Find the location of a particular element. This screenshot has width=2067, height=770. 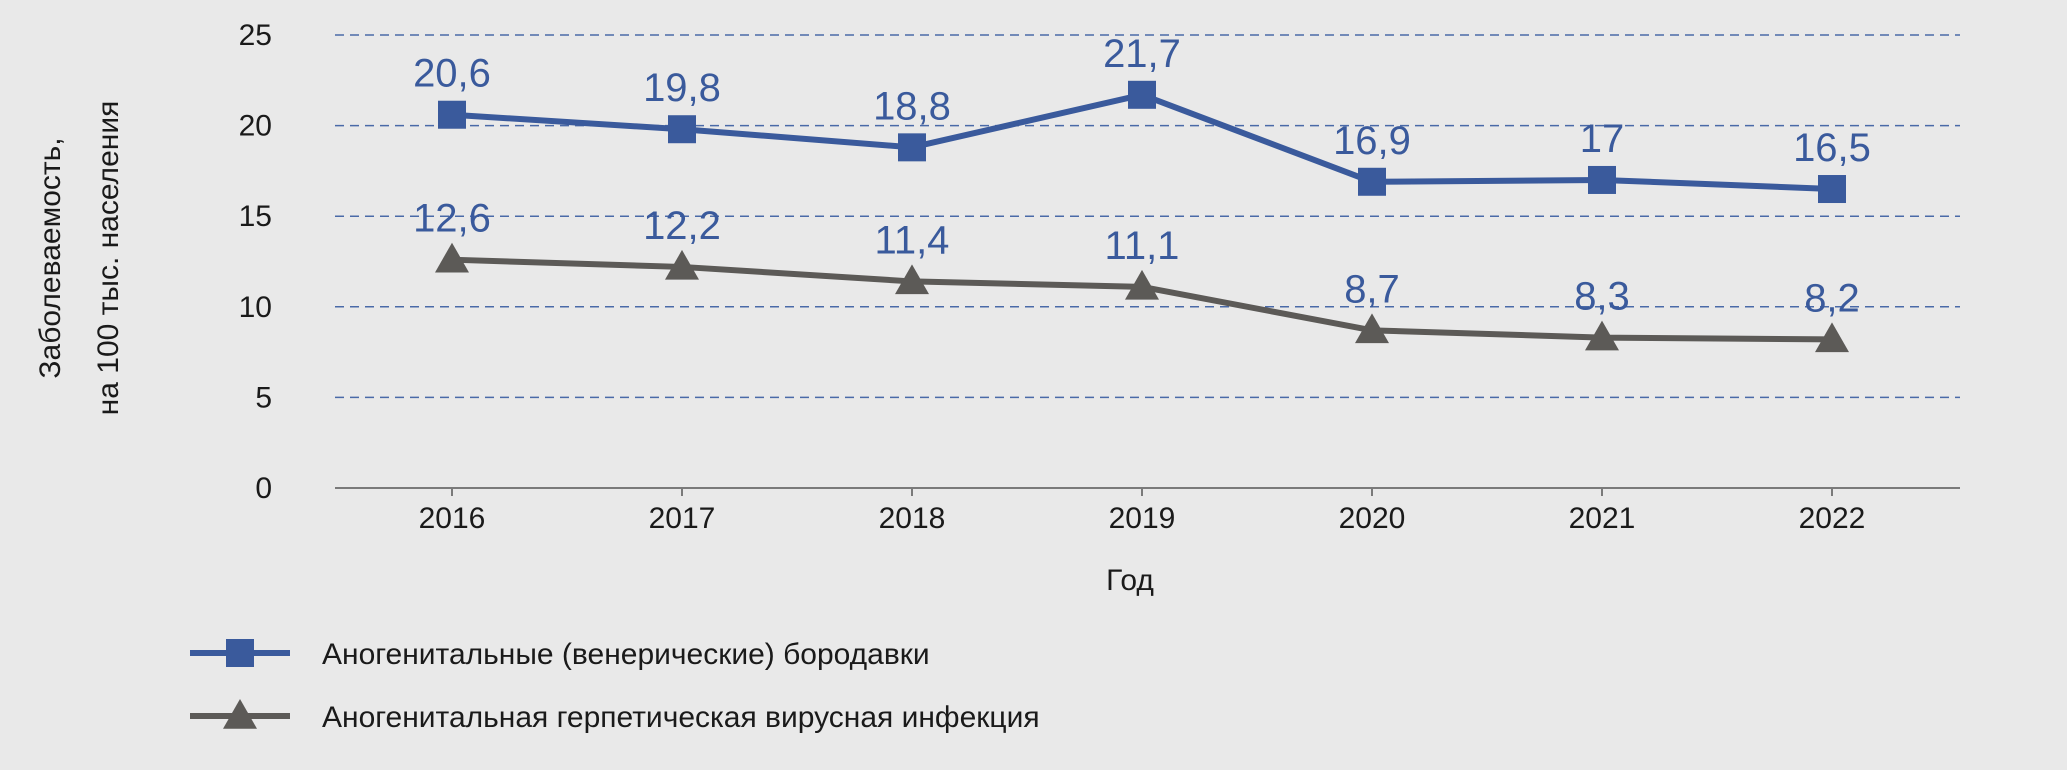

data-label: 19,8 is located at coordinates (682, 88).